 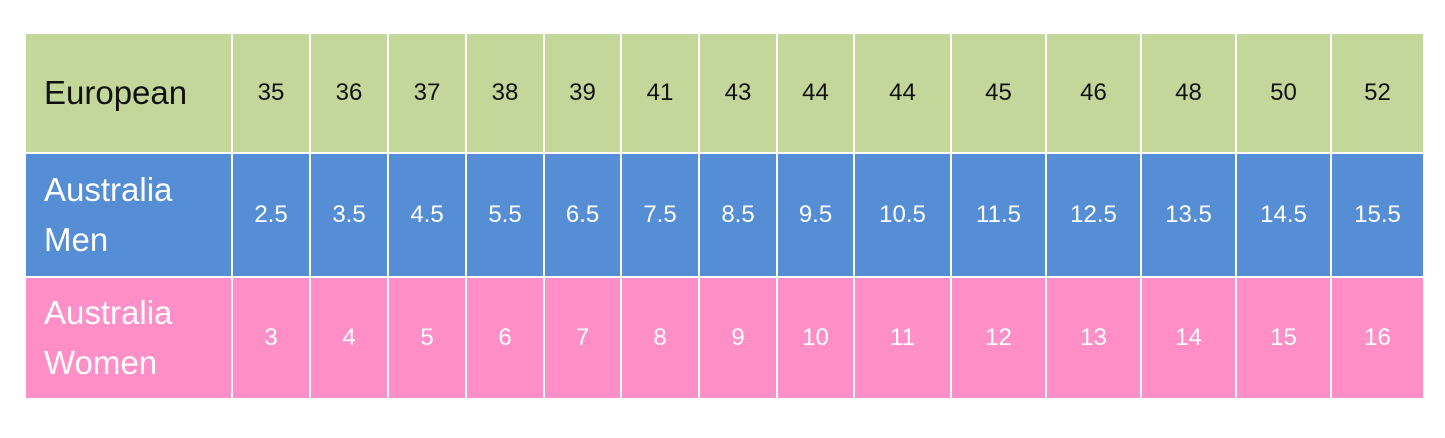 What do you see at coordinates (1283, 338) in the screenshot?
I see `size-cell: 15` at bounding box center [1283, 338].